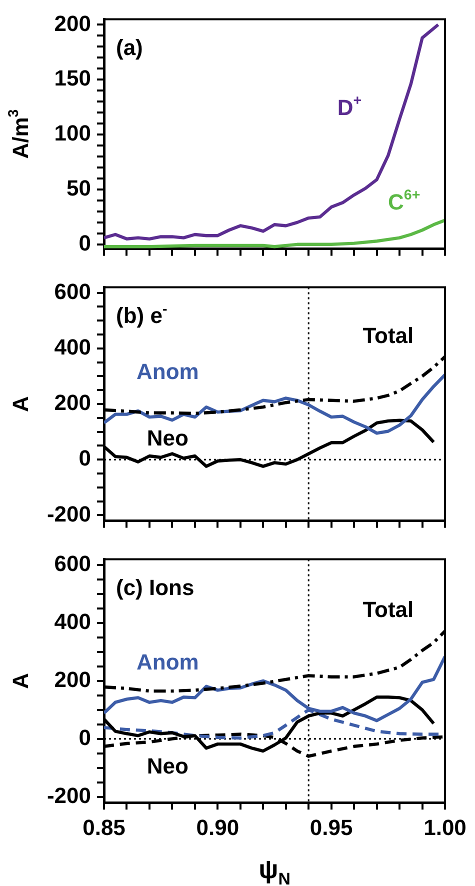  What do you see at coordinates (349, 106) in the screenshot?
I see `series-label: D+` at bounding box center [349, 106].